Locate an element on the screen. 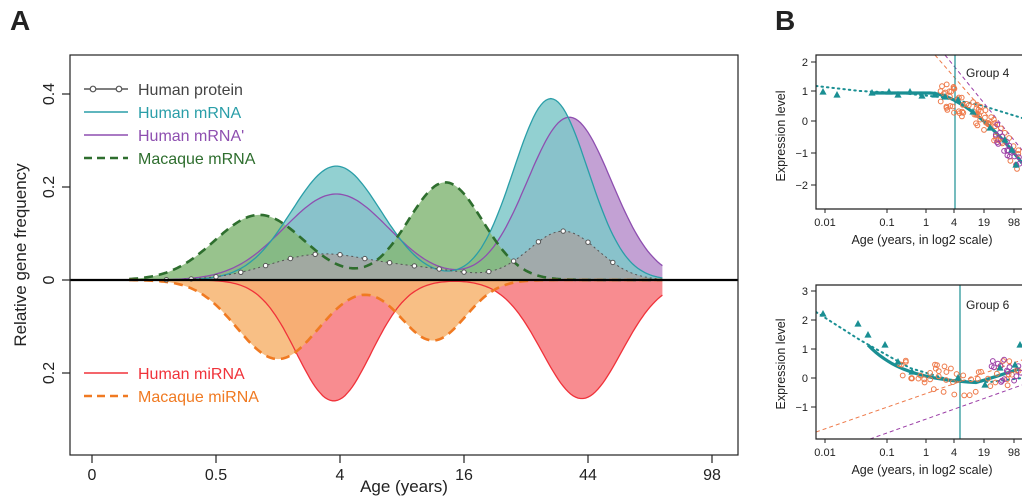  group-label: Group 4 is located at coordinates (988, 73).